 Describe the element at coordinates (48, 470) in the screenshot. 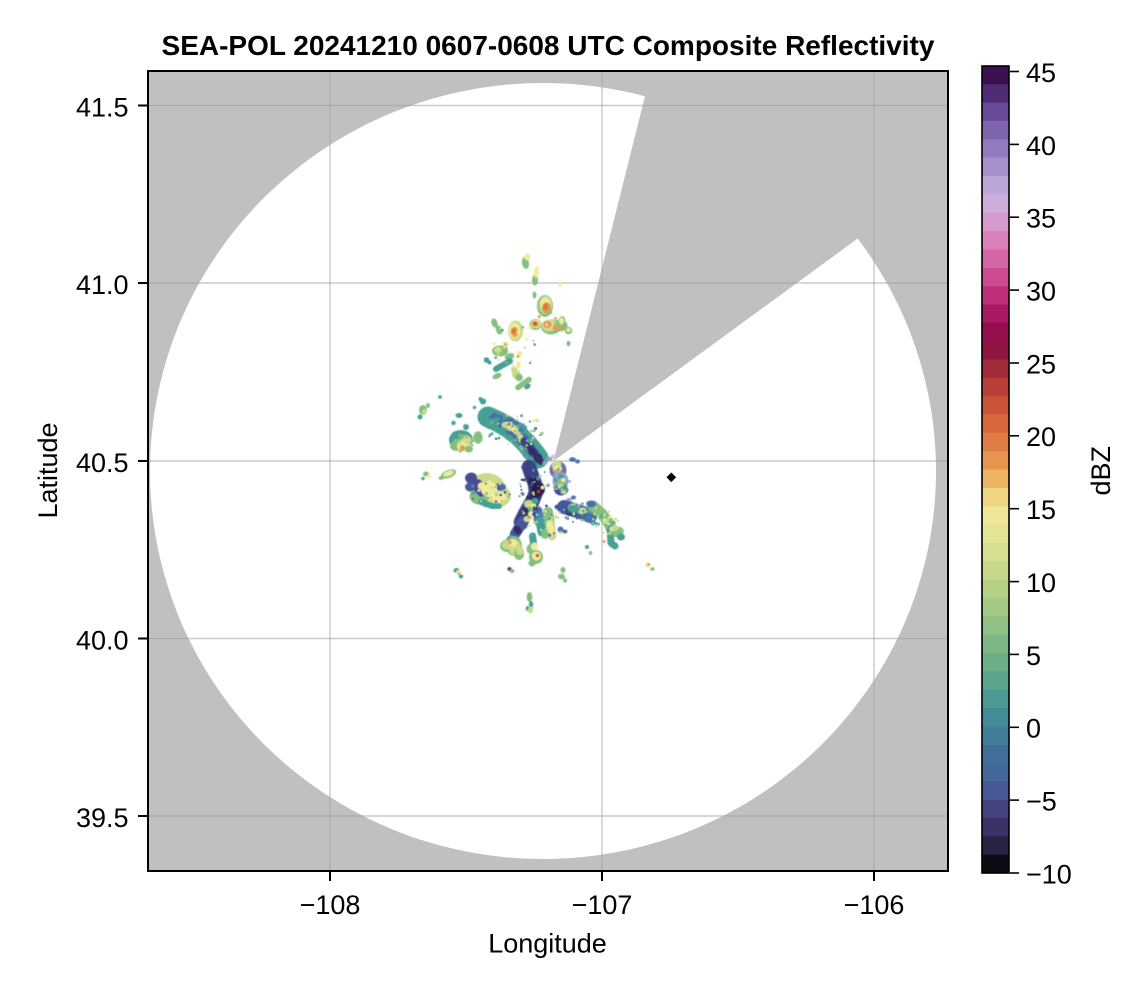

I see `svg-text: Latitude` at that location.